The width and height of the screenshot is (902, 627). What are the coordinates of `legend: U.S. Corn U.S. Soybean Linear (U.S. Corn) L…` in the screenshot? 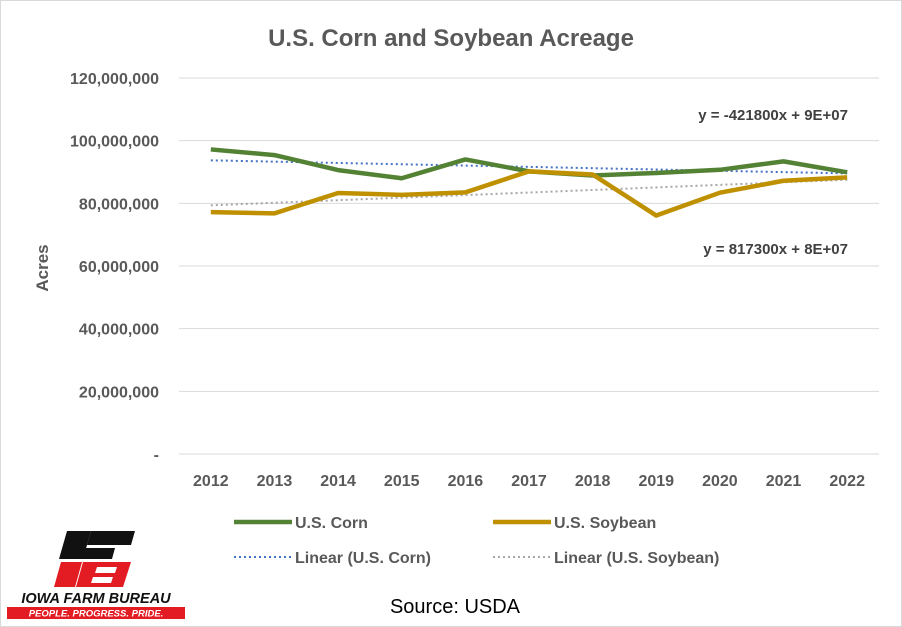 It's located at (476, 541).